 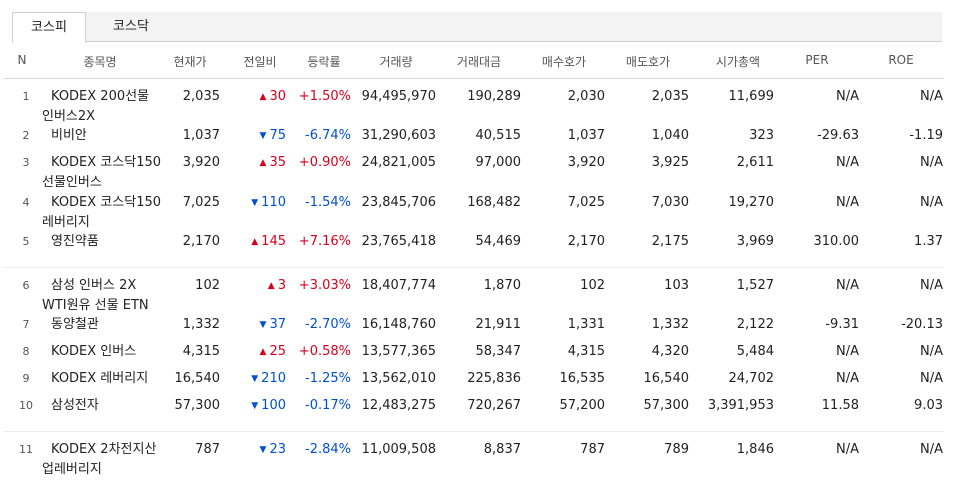 I want to click on header-col-roe: ROE, so click(x=901, y=60).